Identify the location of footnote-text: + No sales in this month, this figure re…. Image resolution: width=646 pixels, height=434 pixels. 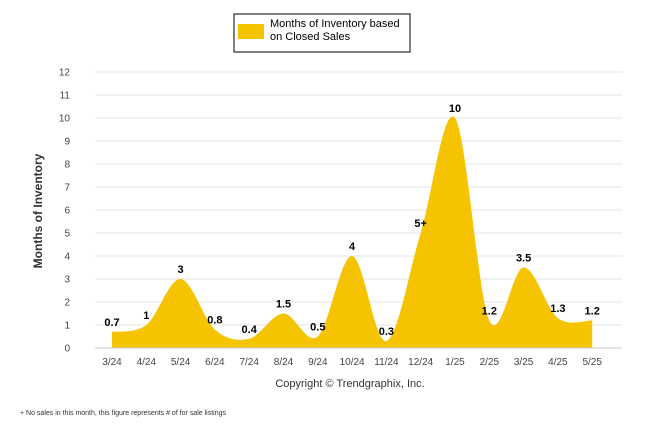
(123, 413).